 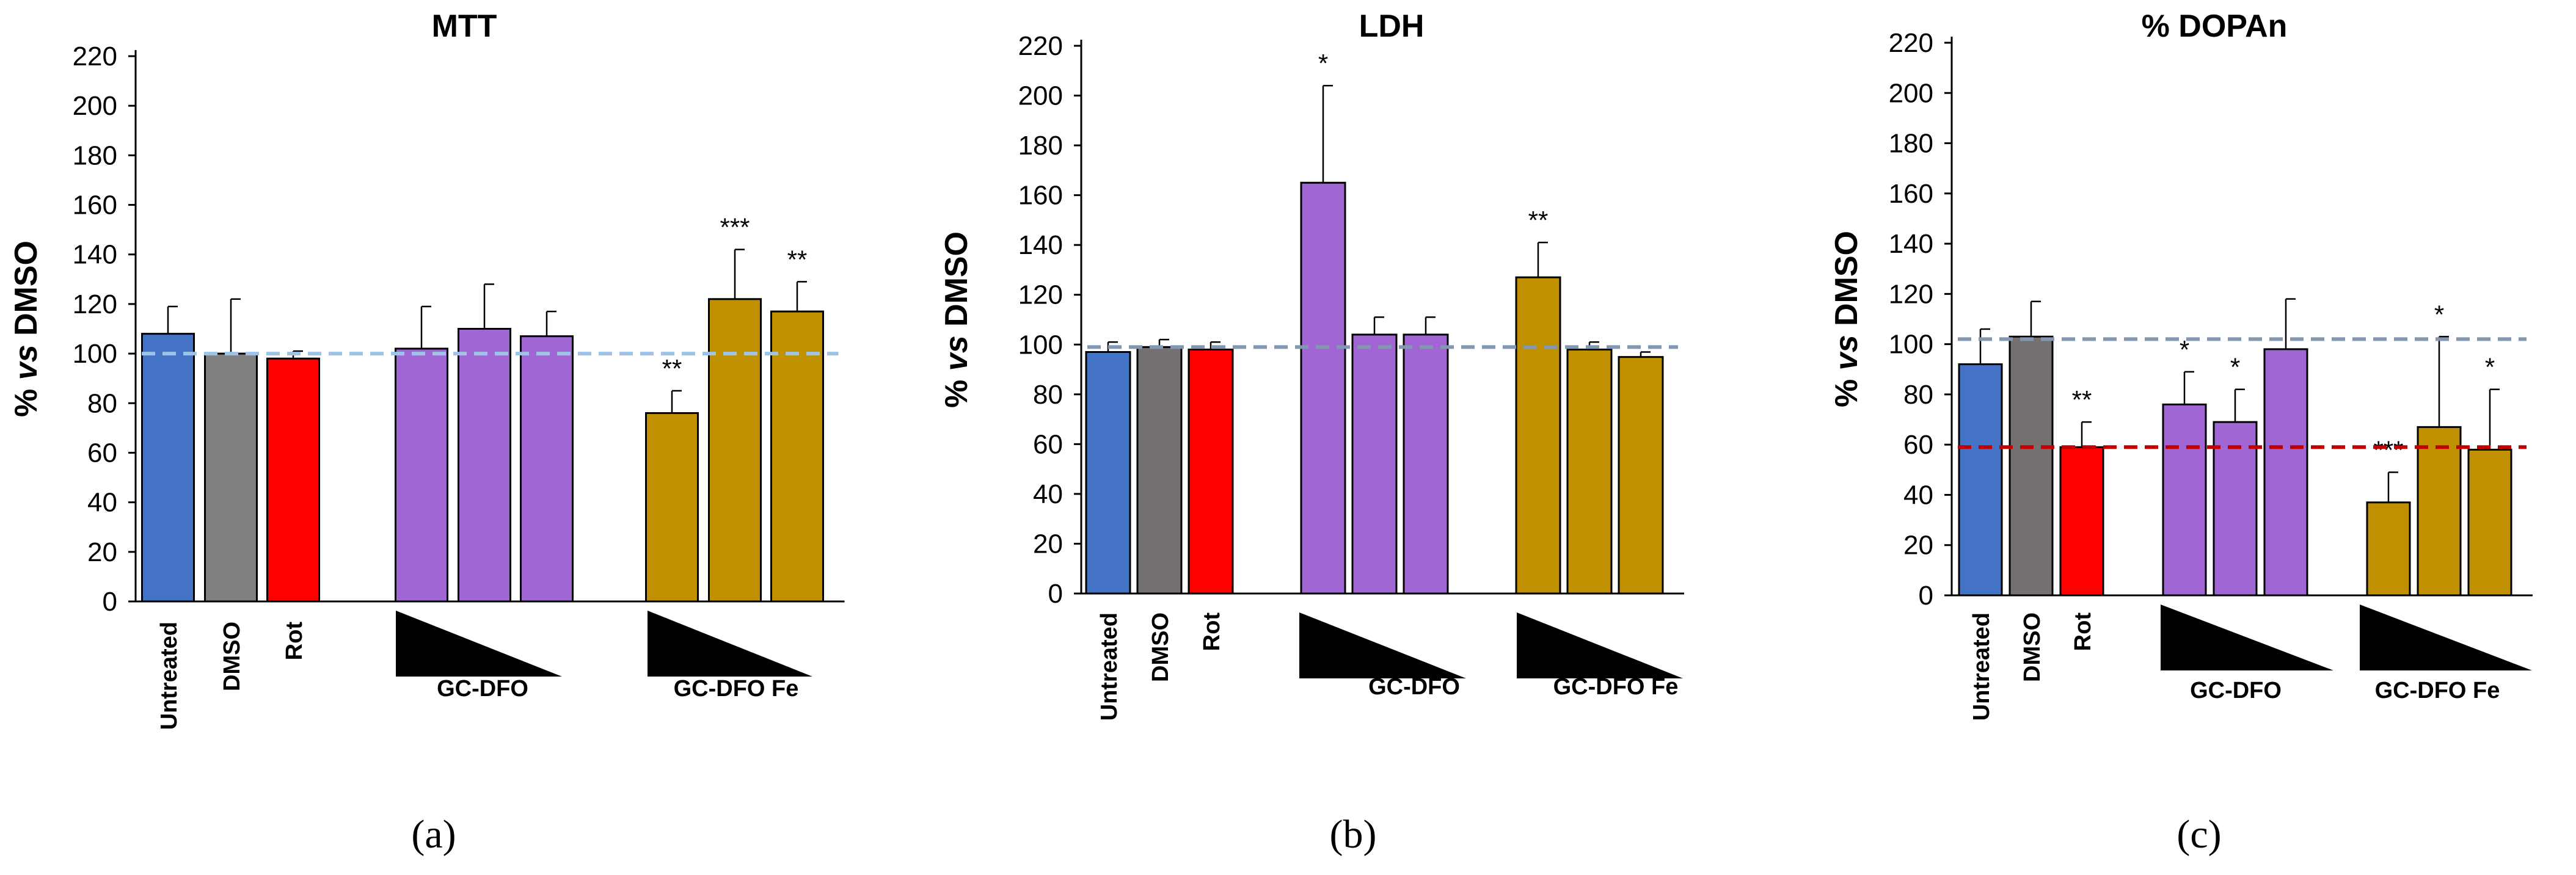 I want to click on chart-title: MTT, so click(x=465, y=26).